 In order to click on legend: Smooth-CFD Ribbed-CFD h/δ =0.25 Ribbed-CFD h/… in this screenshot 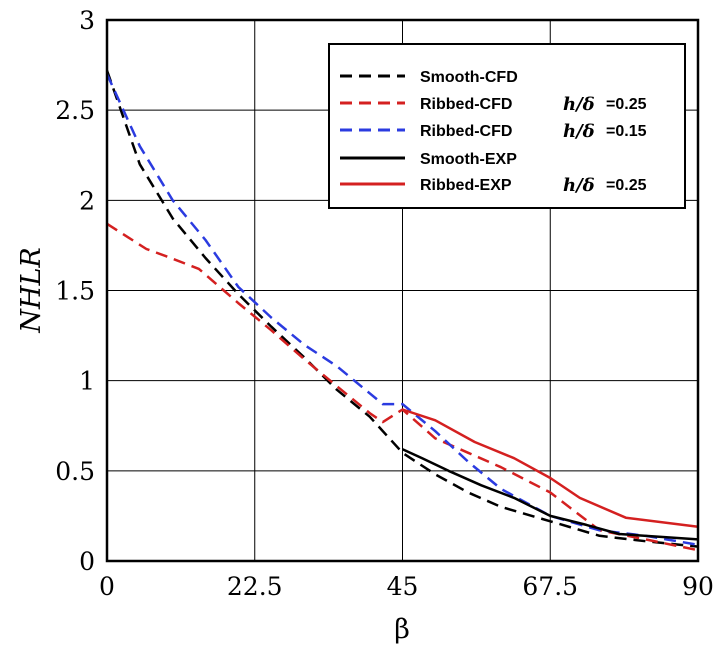, I will do `click(507, 126)`.